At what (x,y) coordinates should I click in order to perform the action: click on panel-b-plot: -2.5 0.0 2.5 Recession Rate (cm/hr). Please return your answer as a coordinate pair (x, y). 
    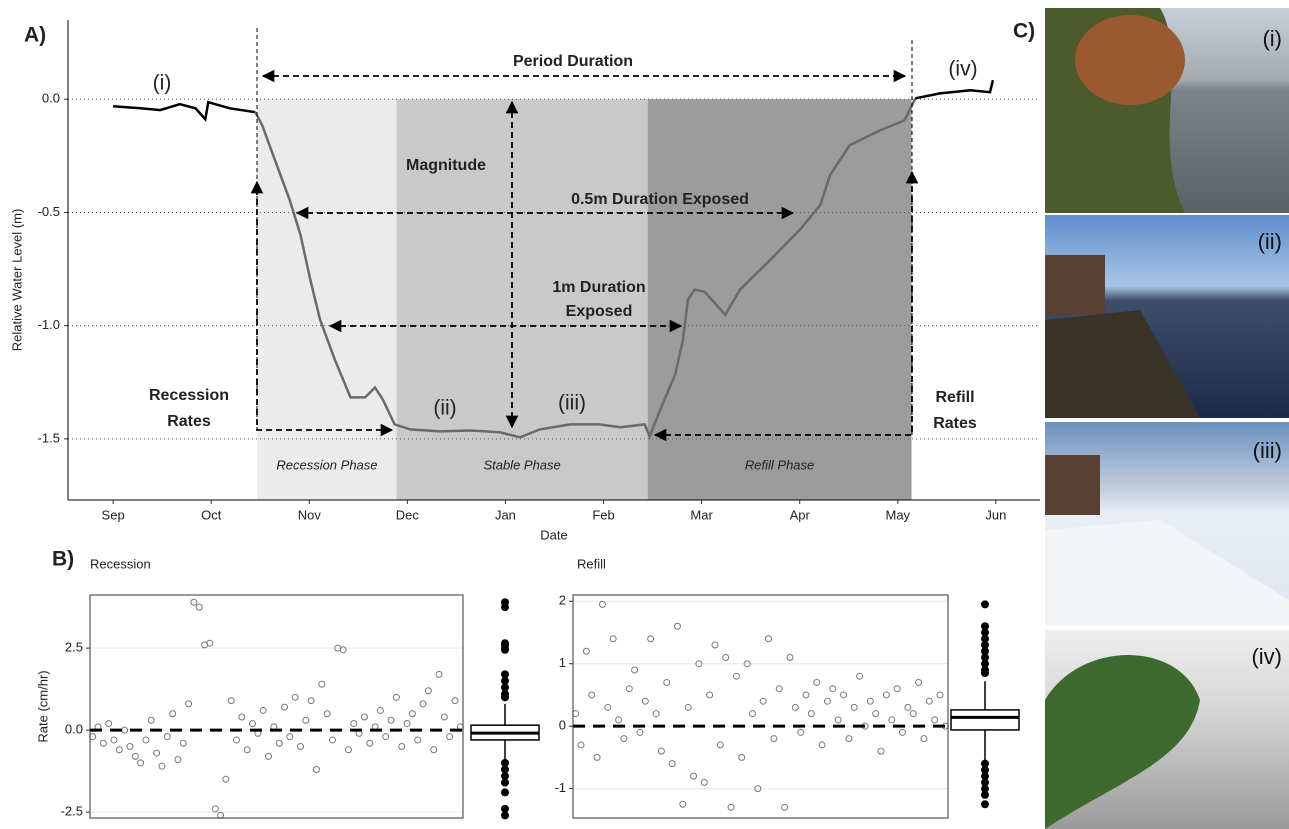
    Looking at the image, I should click on (287, 688).